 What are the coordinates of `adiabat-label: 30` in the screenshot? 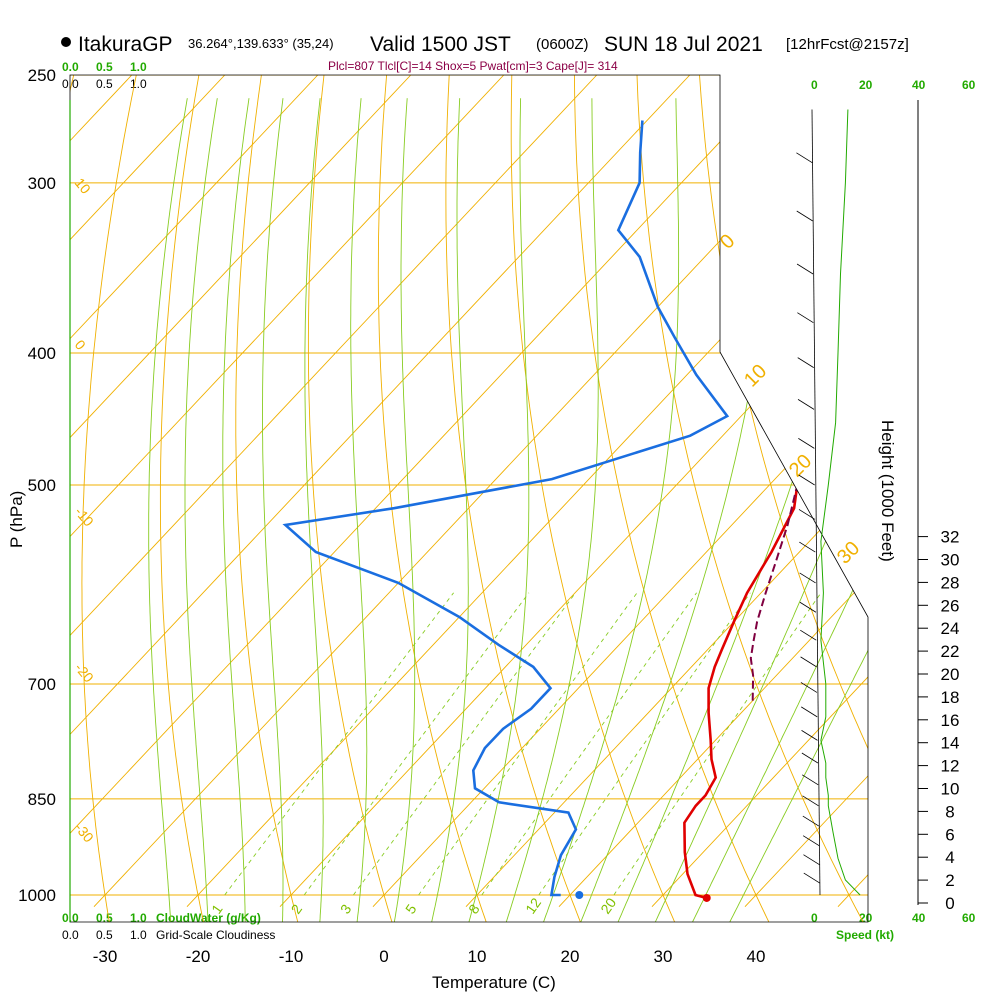 It's located at (848, 552).